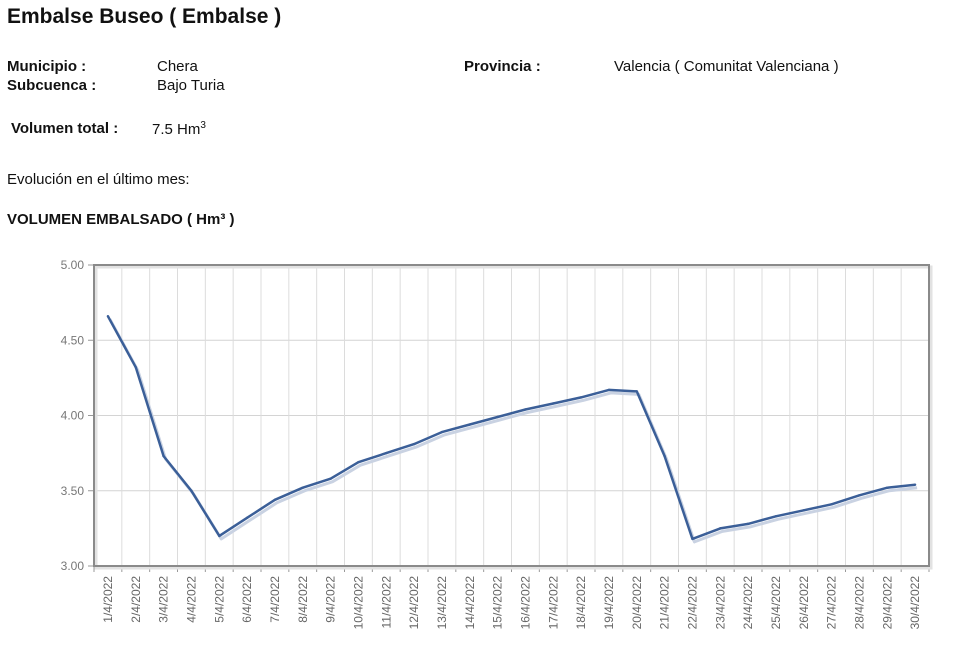  Describe the element at coordinates (303, 599) in the screenshot. I see `x-tick-label: 8/4/2022` at that location.